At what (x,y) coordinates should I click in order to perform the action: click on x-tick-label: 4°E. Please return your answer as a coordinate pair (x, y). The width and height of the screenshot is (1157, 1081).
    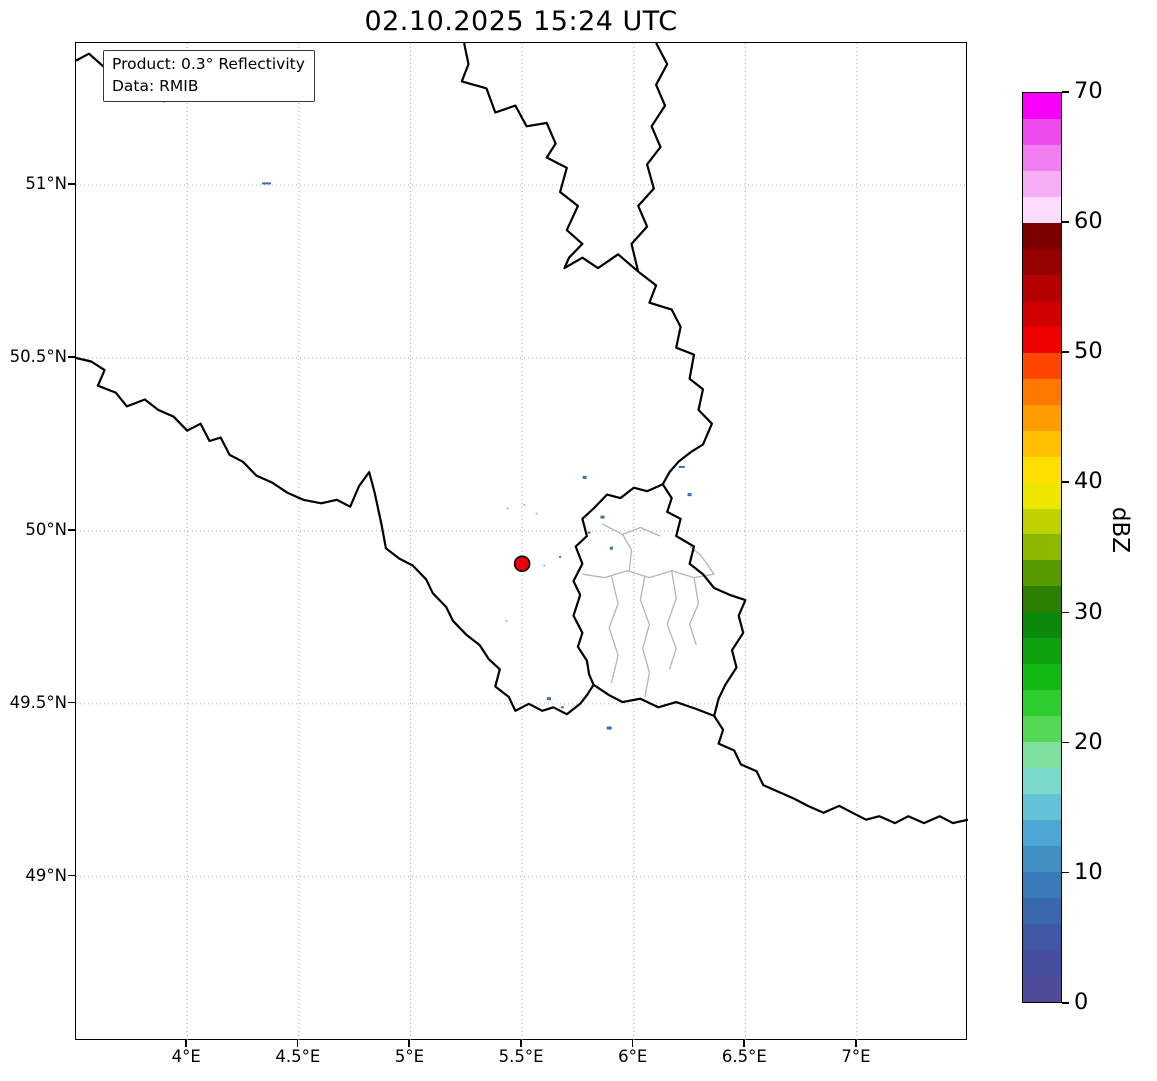
    Looking at the image, I should click on (186, 1056).